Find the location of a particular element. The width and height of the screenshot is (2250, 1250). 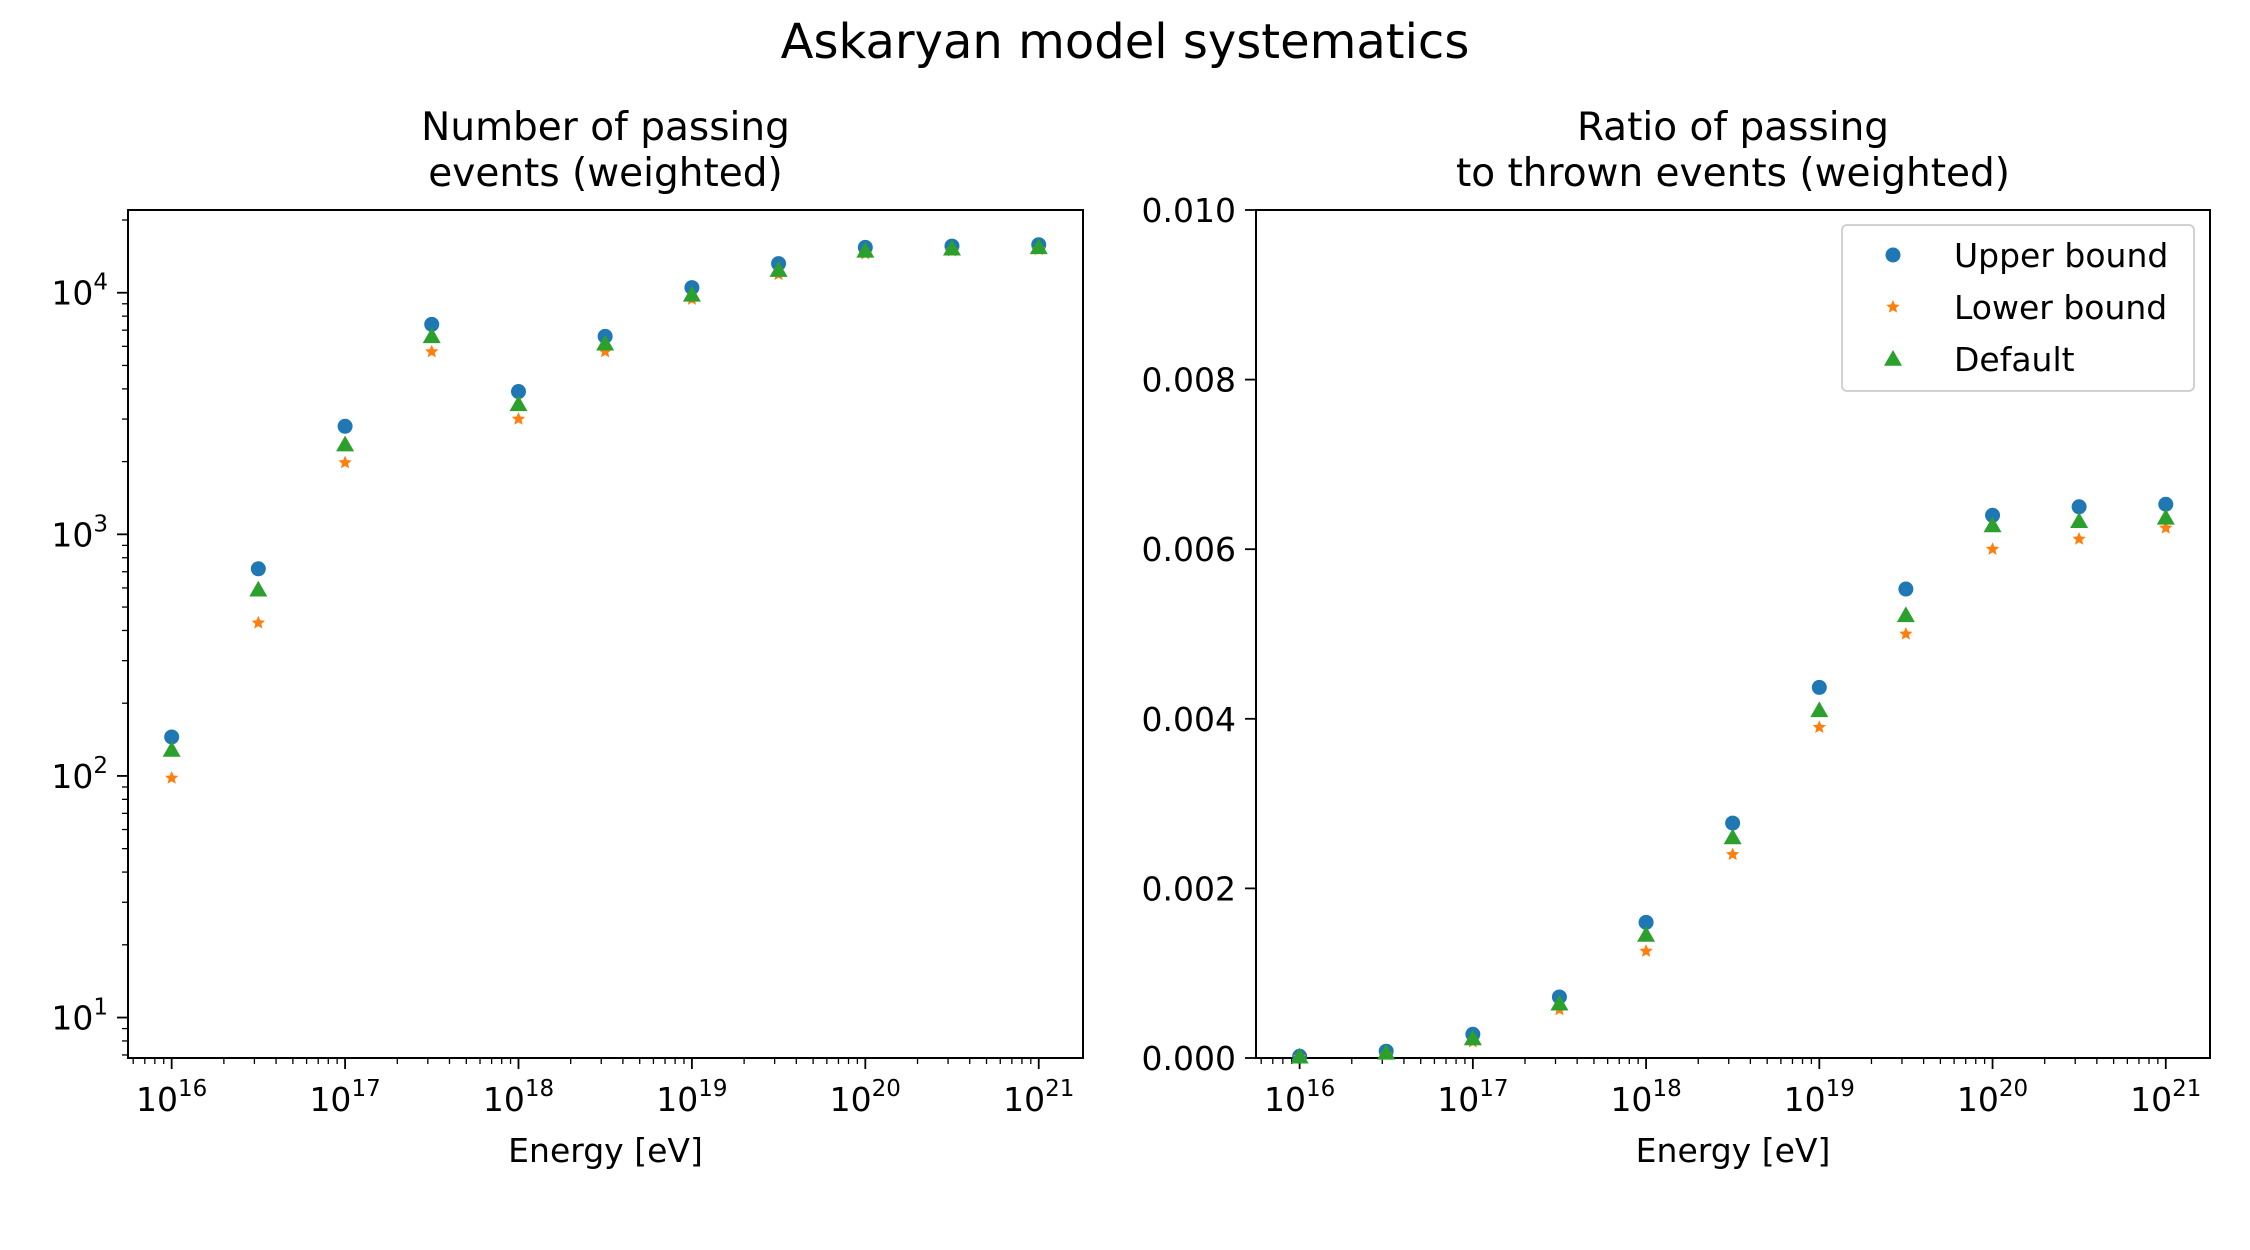

subplot-title-line: events (weighted) is located at coordinates (605, 173).